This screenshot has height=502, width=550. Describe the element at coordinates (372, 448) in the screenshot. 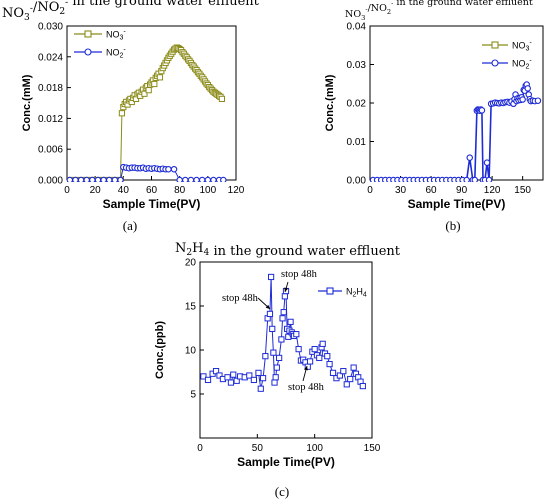

I see `x-tick-label-c-3: 150` at that location.